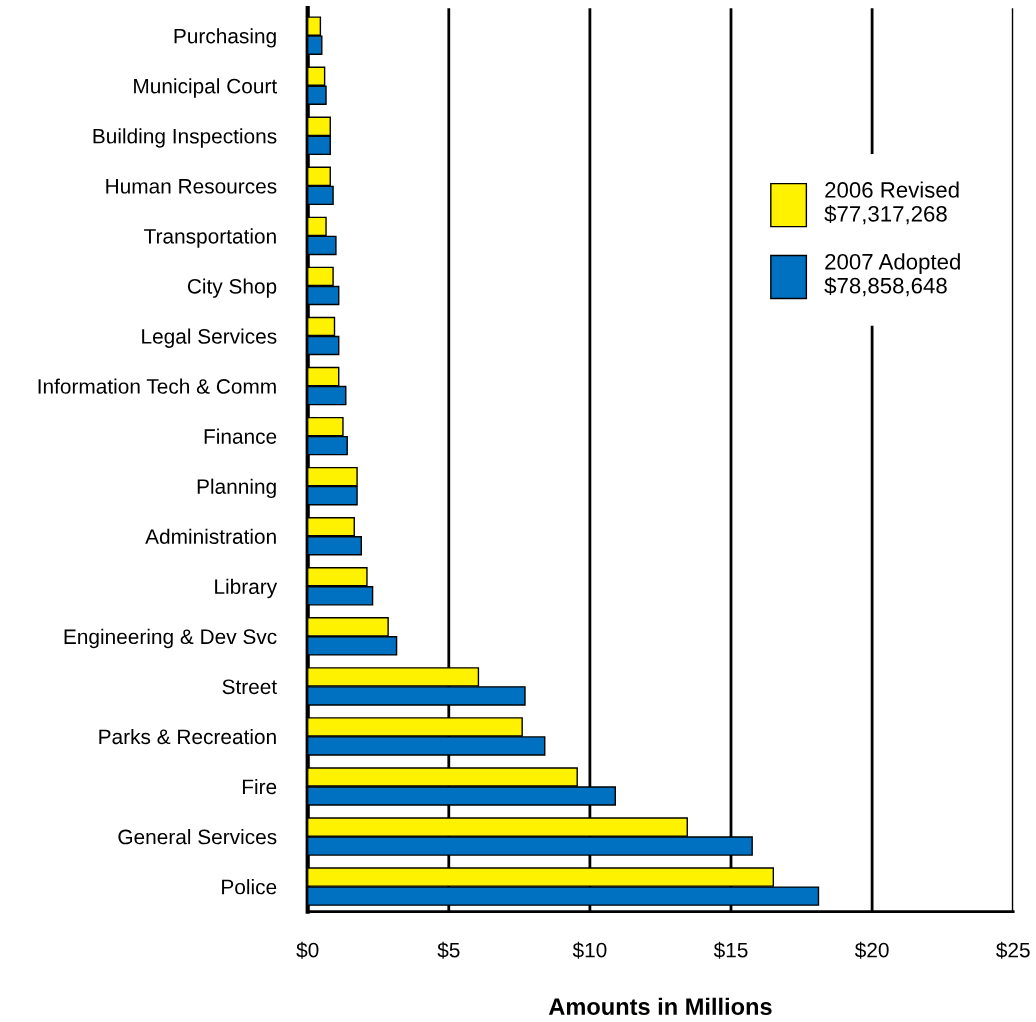 This screenshot has width=1036, height=1022. What do you see at coordinates (259, 786) in the screenshot?
I see `y-tick-label: Fire` at bounding box center [259, 786].